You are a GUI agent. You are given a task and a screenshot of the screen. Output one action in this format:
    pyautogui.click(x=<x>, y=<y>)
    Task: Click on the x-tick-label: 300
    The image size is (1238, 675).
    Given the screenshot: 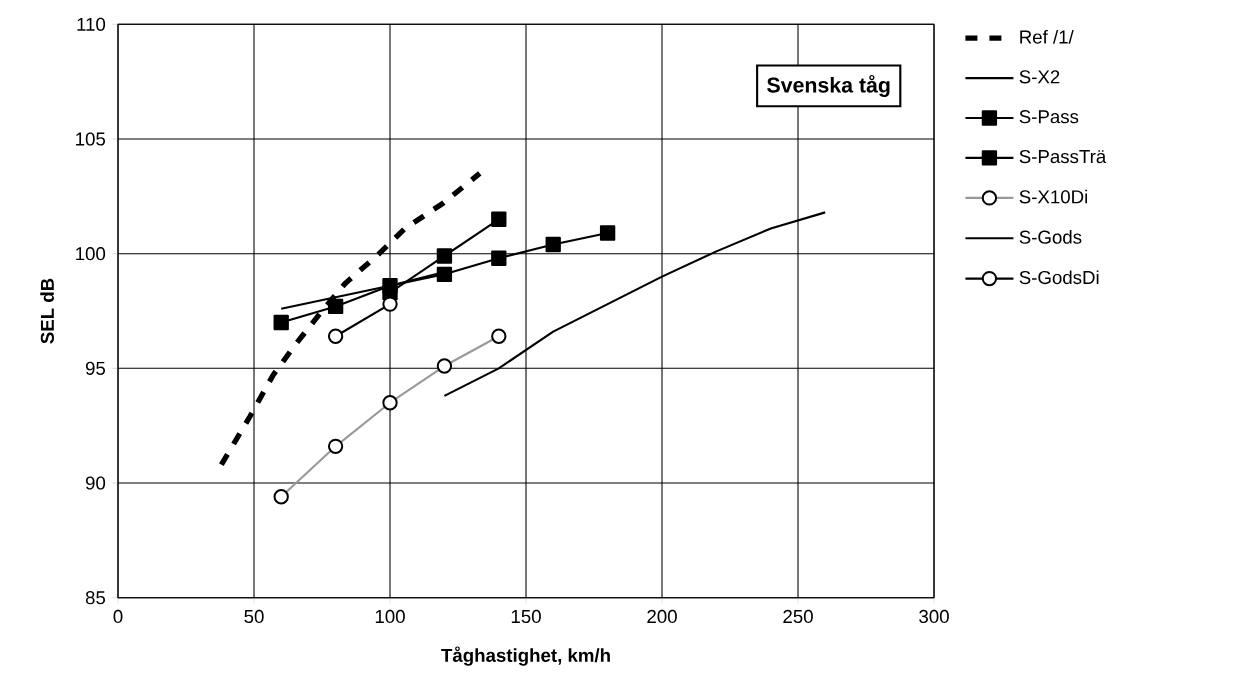 What is the action you would take?
    pyautogui.click(x=934, y=616)
    